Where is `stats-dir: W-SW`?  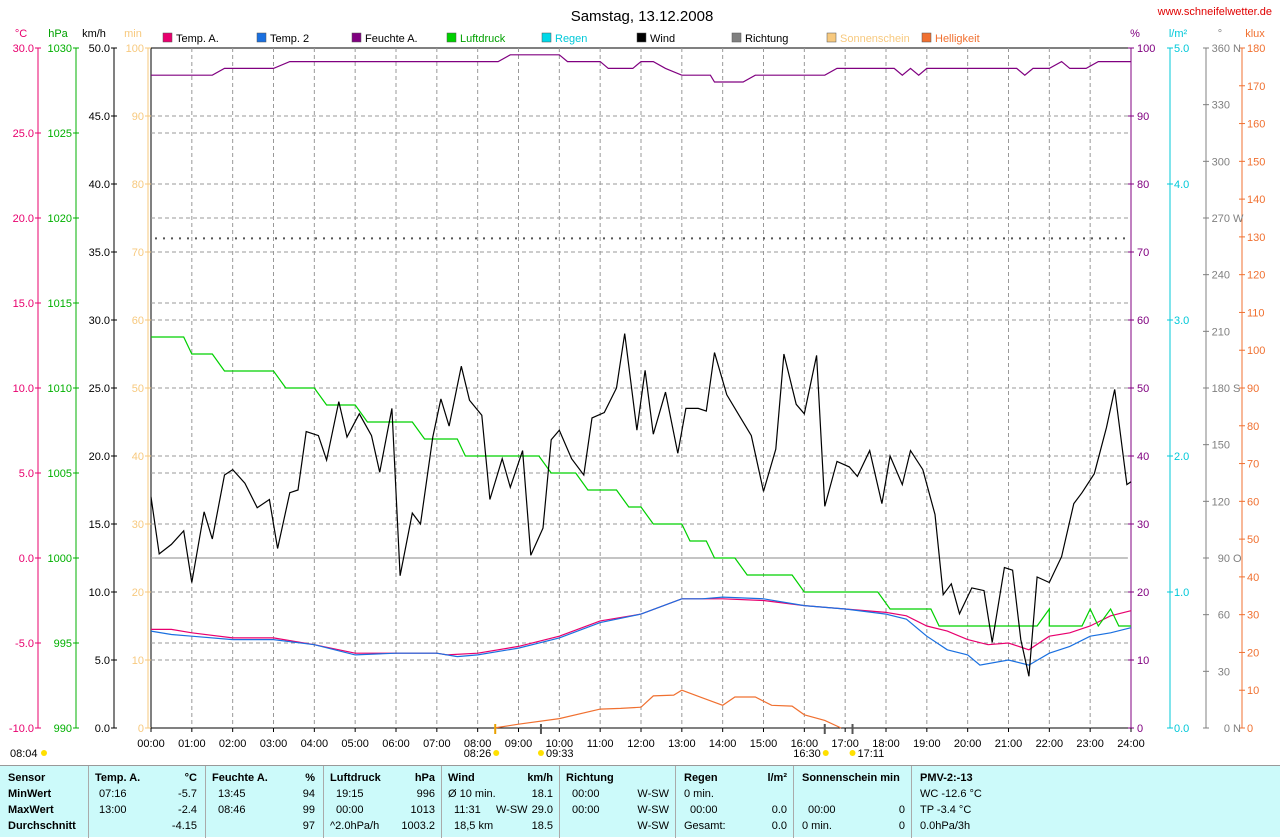
stats-dir: W-SW is located at coordinates (512, 810).